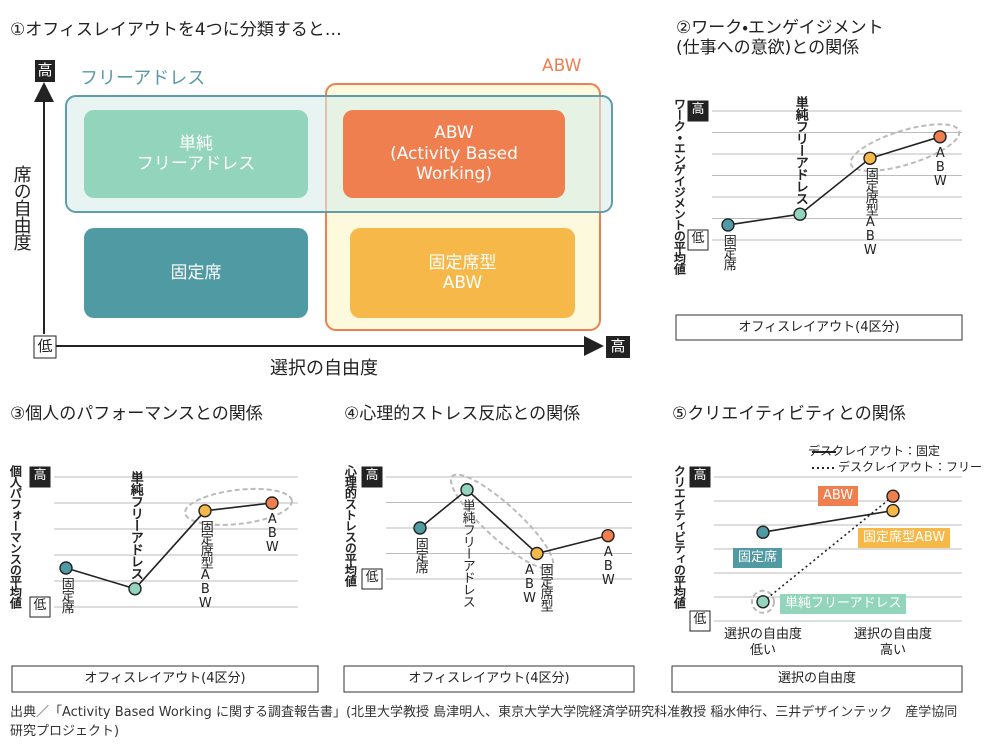  I want to click on x-tick-label: 選択の自由度 高い, so click(892, 642).